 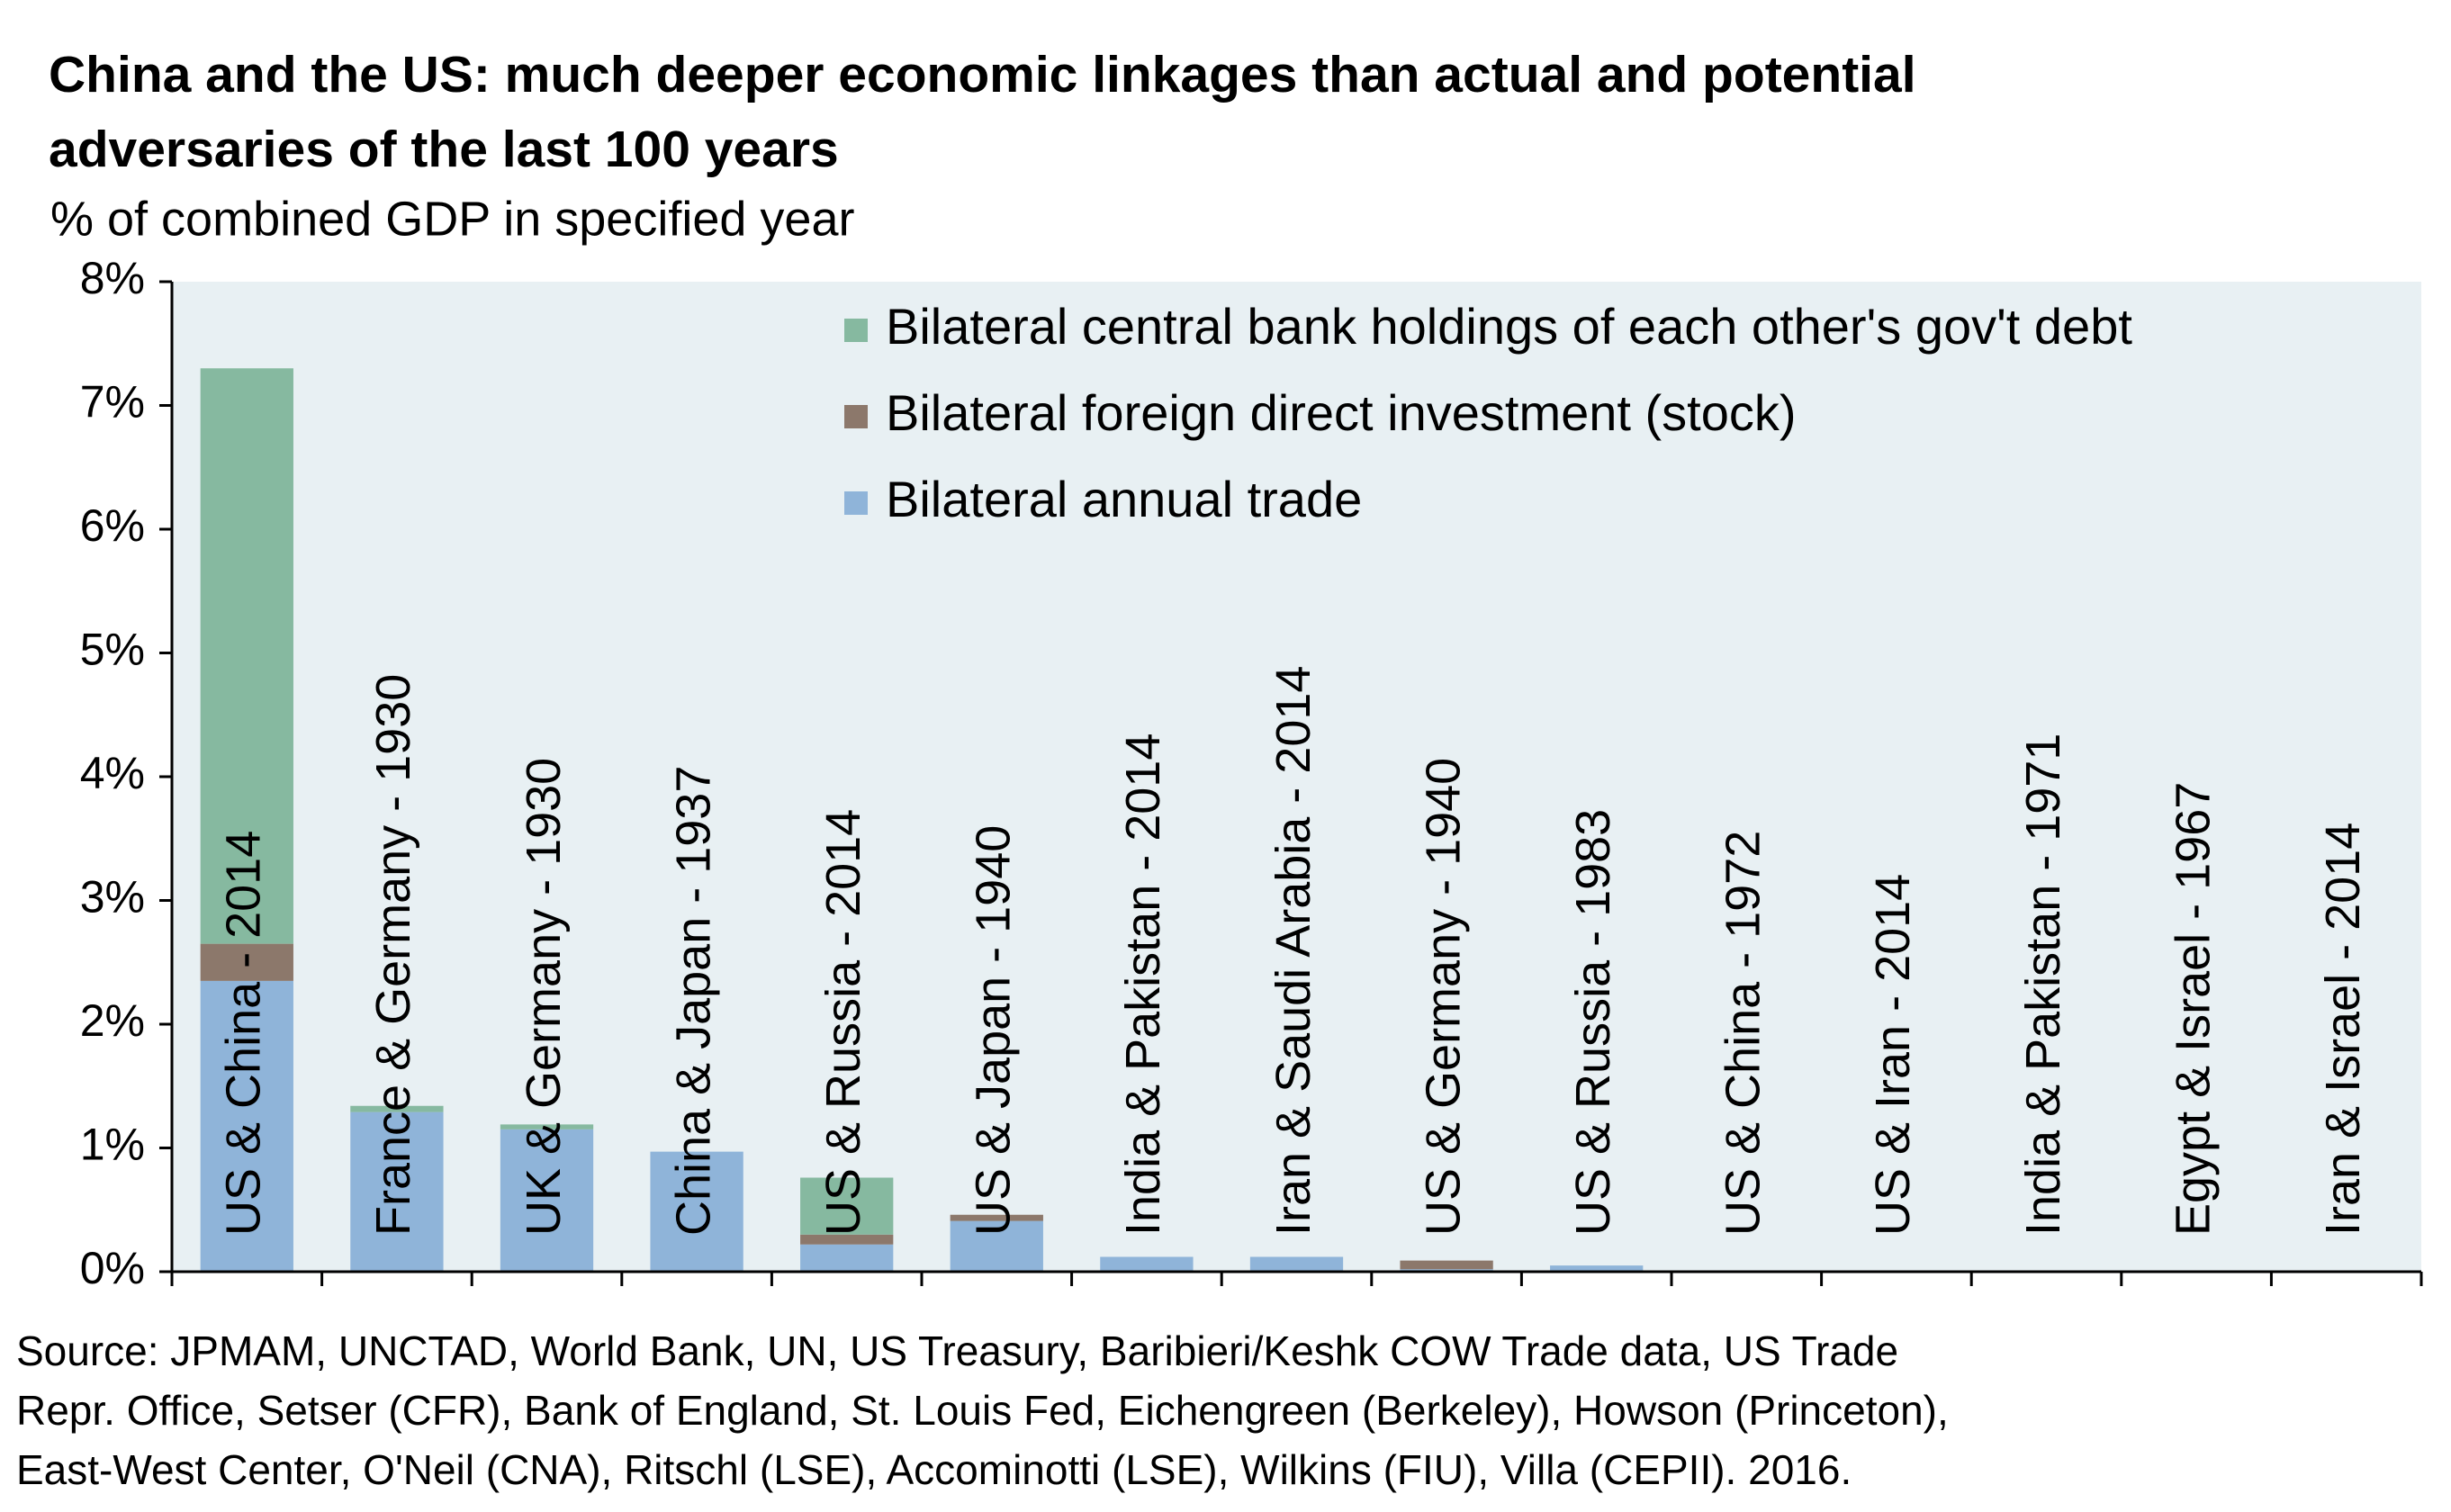 What do you see at coordinates (244, 1034) in the screenshot?
I see `category-label: US & China - 2014` at bounding box center [244, 1034].